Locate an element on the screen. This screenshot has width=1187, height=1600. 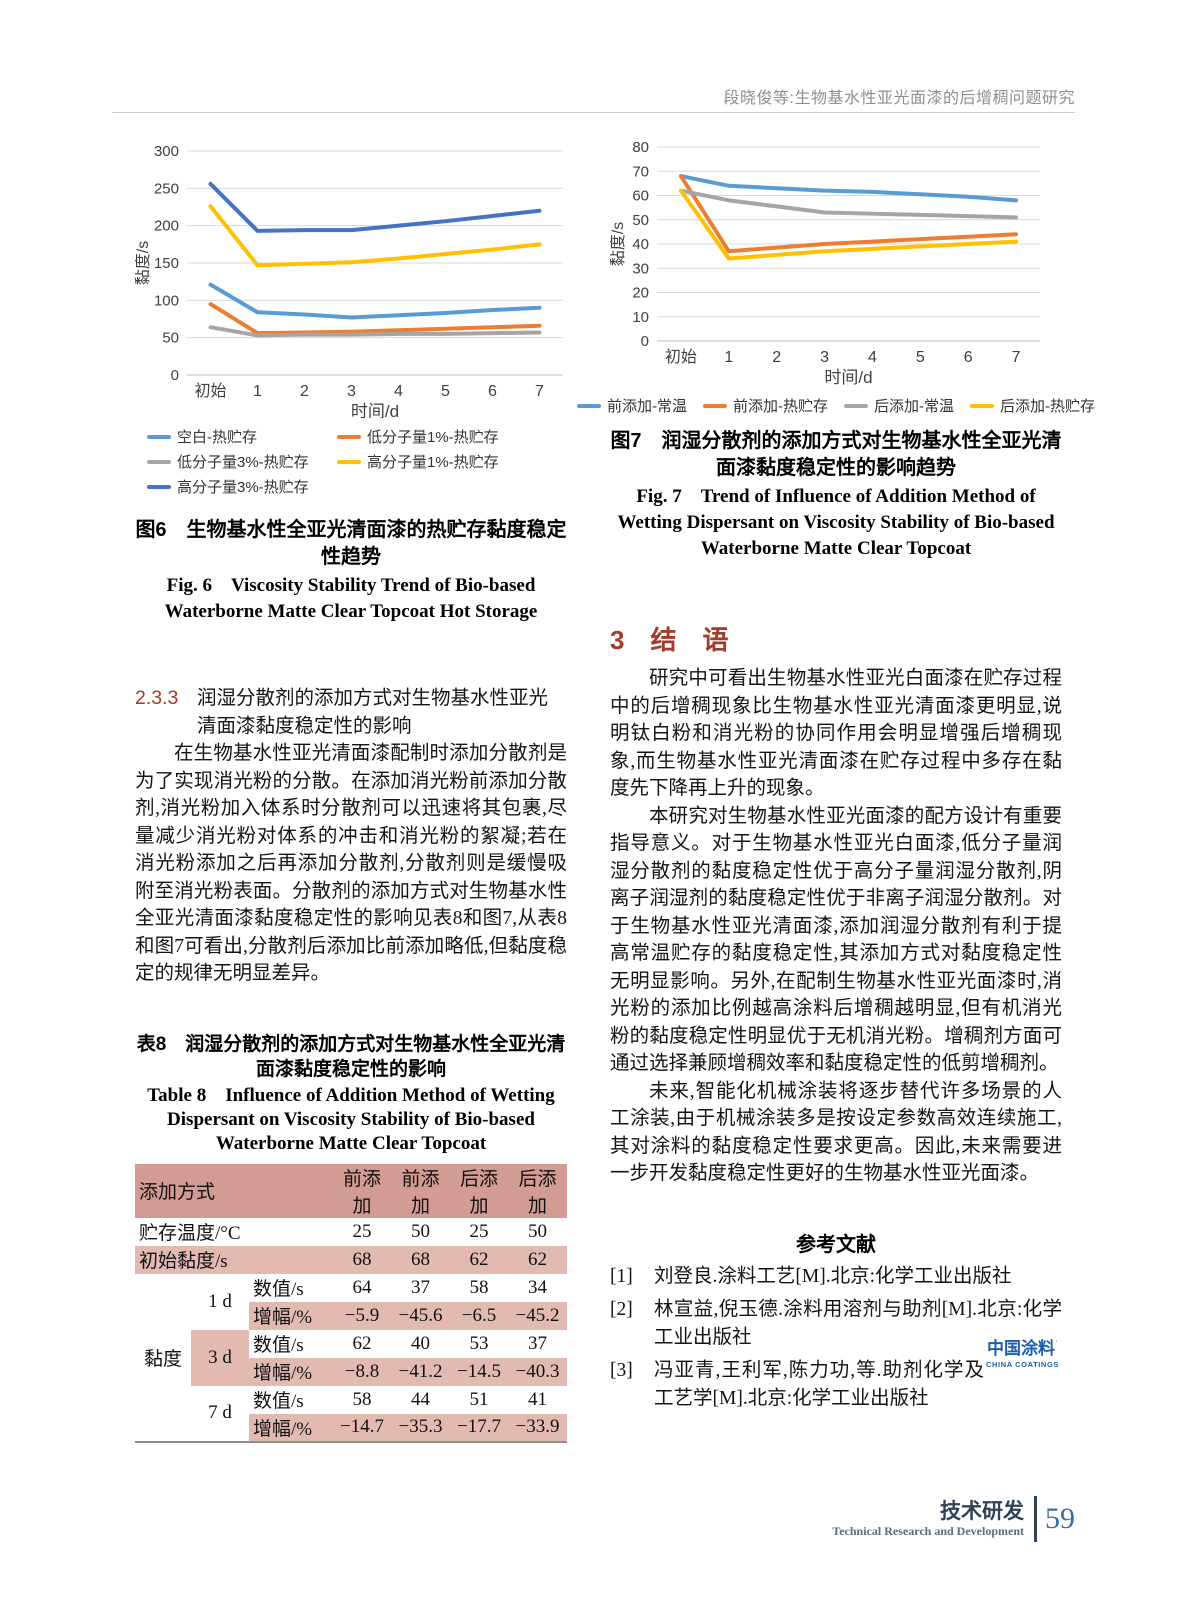
table-row: 增幅/% −14.7 −35.3 −17.7 −33.9 is located at coordinates (351, 1427).